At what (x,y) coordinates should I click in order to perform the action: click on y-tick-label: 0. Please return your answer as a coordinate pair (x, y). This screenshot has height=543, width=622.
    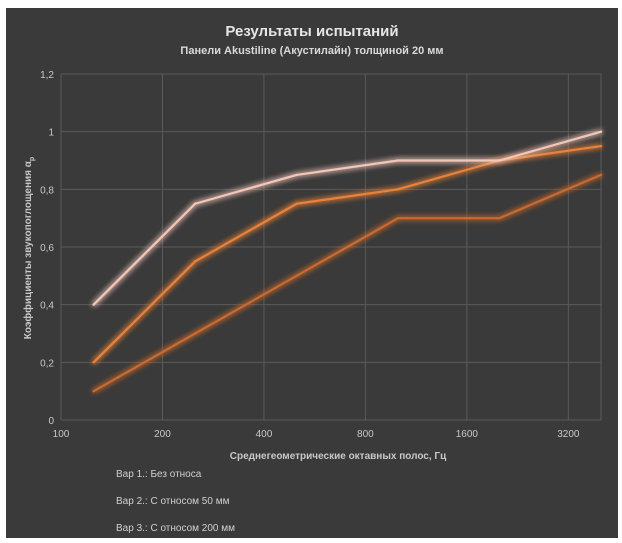
    Looking at the image, I should click on (51, 421).